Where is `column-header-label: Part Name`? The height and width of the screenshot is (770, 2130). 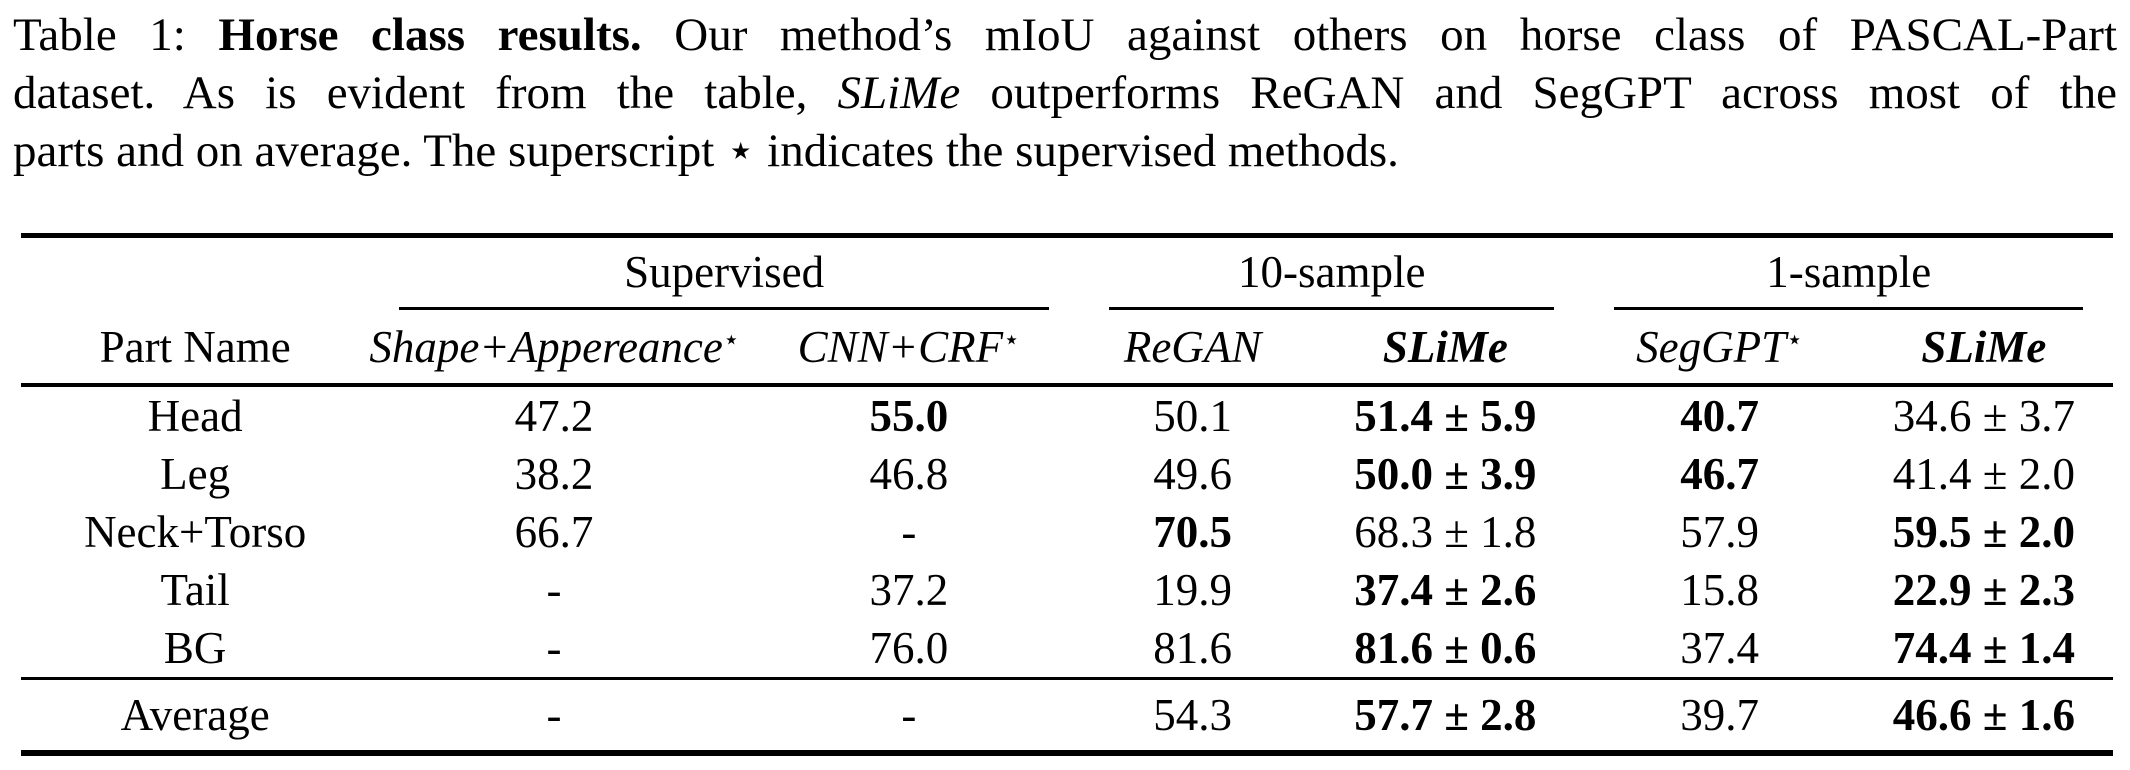
column-header-label: Part Name is located at coordinates (195, 346).